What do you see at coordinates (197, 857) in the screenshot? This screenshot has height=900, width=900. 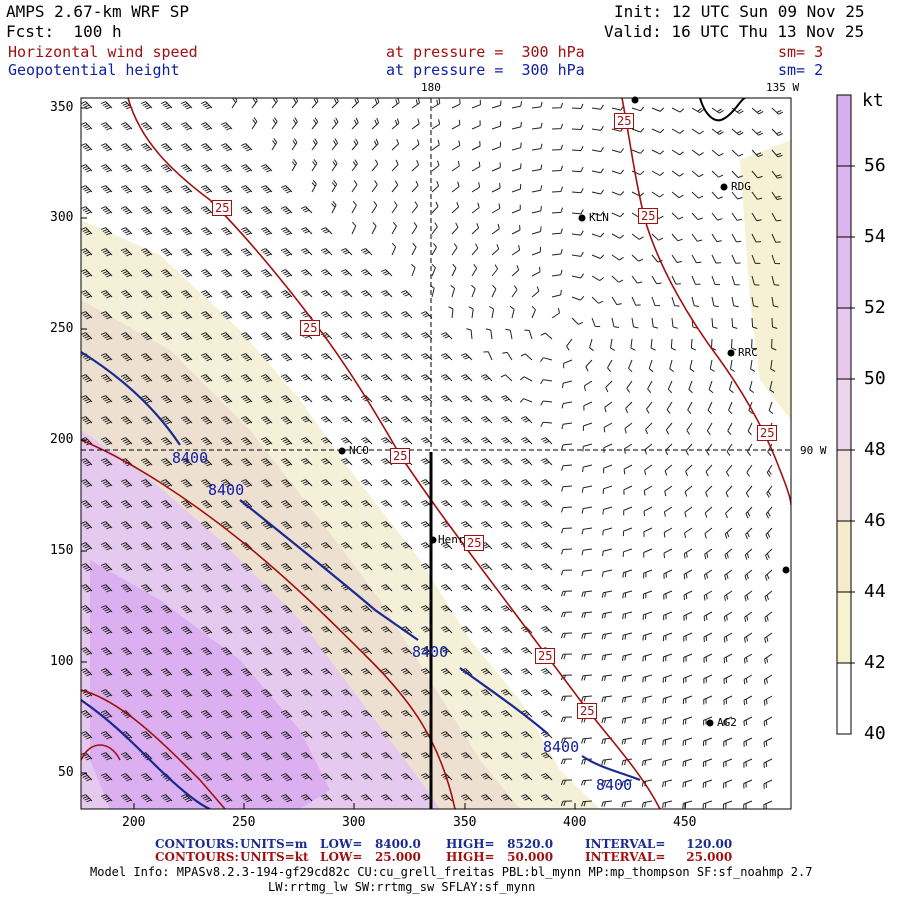 I see `footer-row2-title: CONTOURS:` at bounding box center [197, 857].